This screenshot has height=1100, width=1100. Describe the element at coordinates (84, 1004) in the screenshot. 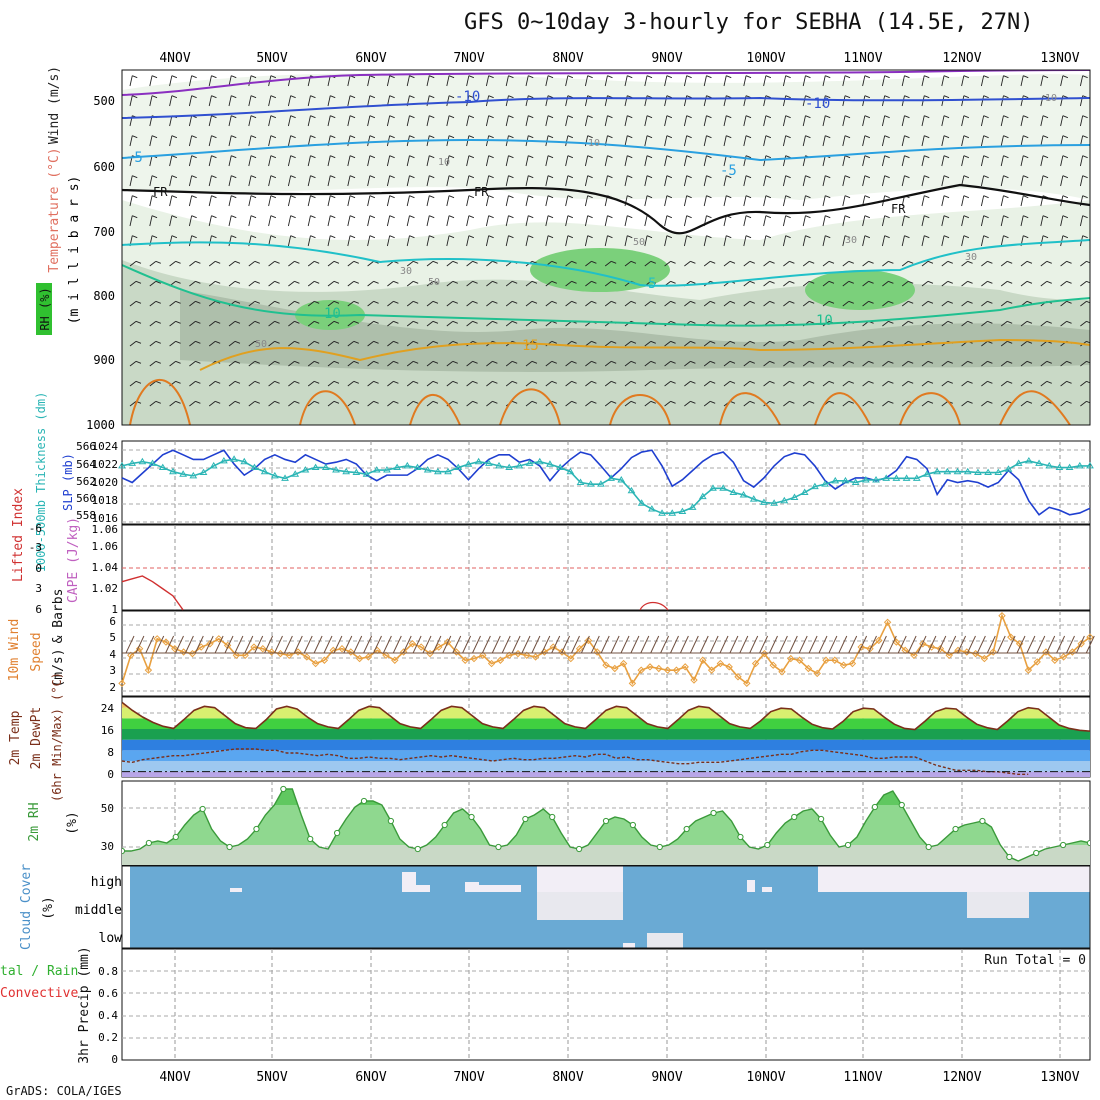

I see `ylabel-precip: 3hr Precip (mm)` at that location.